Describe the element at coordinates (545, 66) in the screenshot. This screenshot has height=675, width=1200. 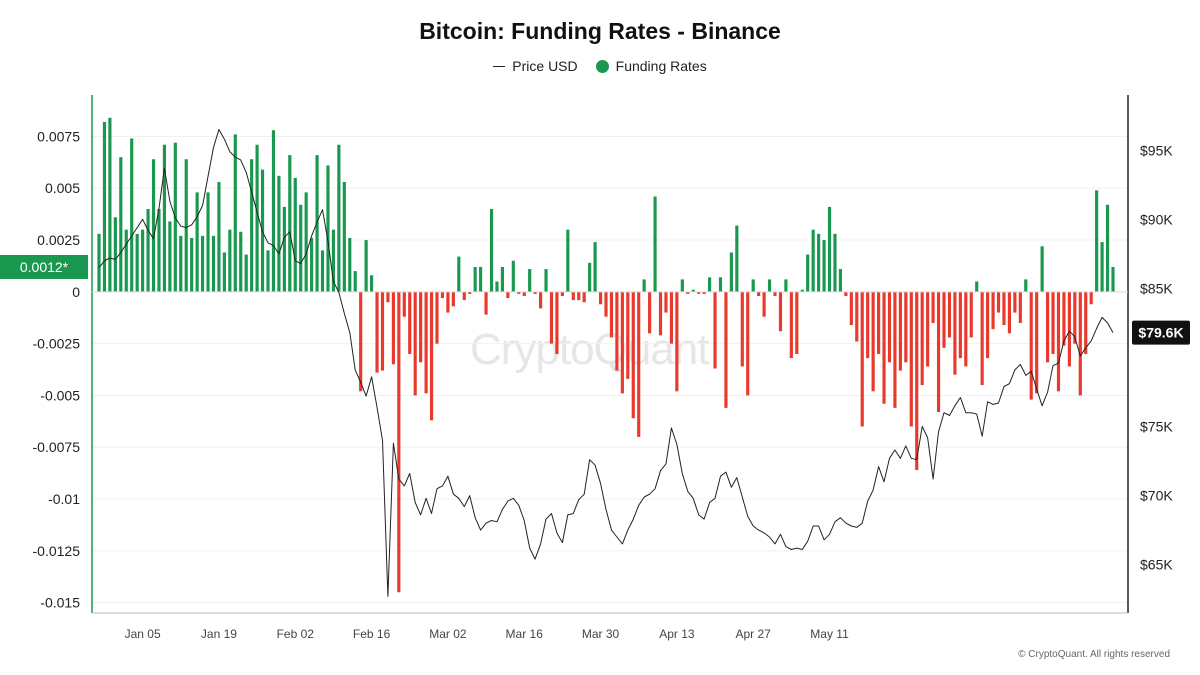
I see `legend-label-price: Price USD` at that location.